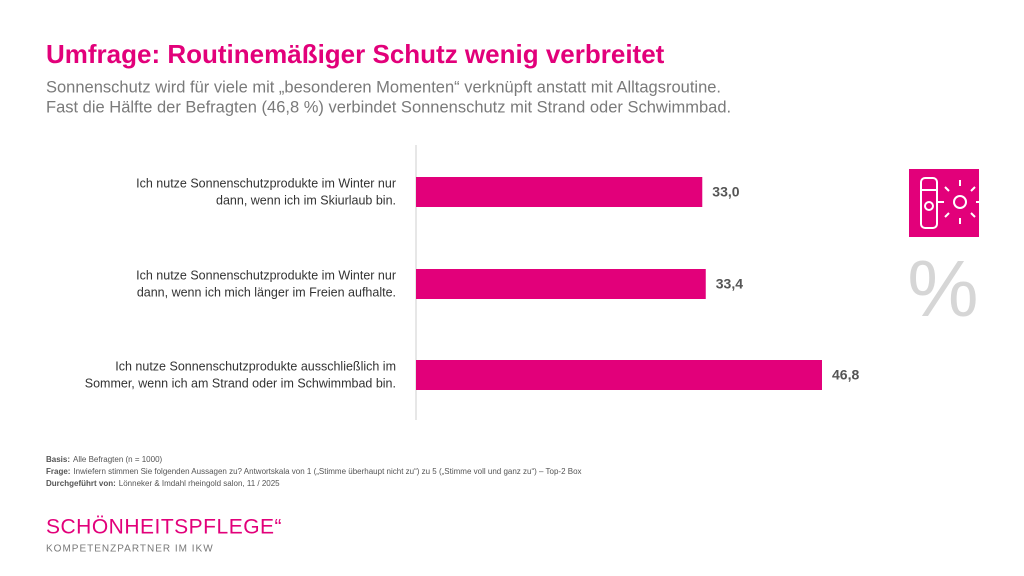 Image resolution: width=1024 pixels, height=576 pixels. I want to click on icon, so click(945, 203).